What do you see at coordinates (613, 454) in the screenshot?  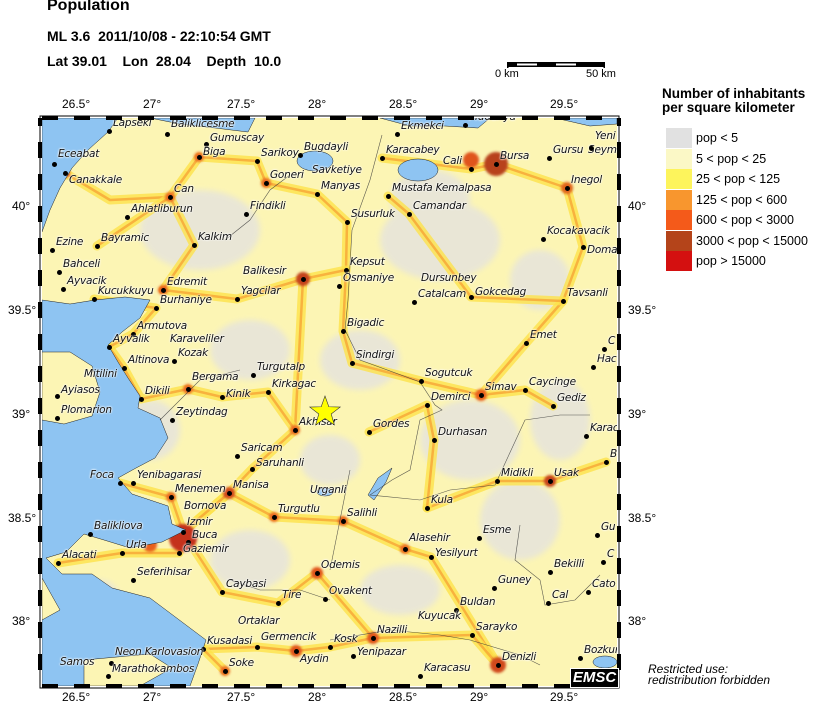 I see `city-label: B` at bounding box center [613, 454].